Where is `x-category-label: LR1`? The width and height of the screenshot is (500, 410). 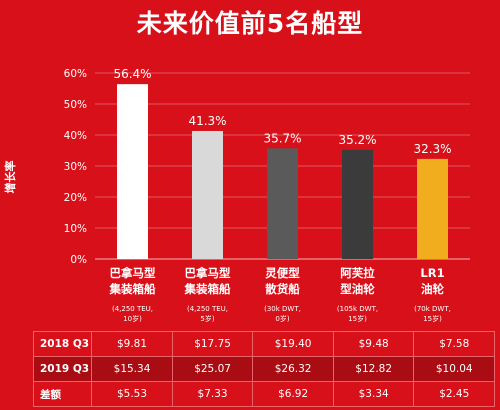
x-category-label: LR1 is located at coordinates (432, 273).